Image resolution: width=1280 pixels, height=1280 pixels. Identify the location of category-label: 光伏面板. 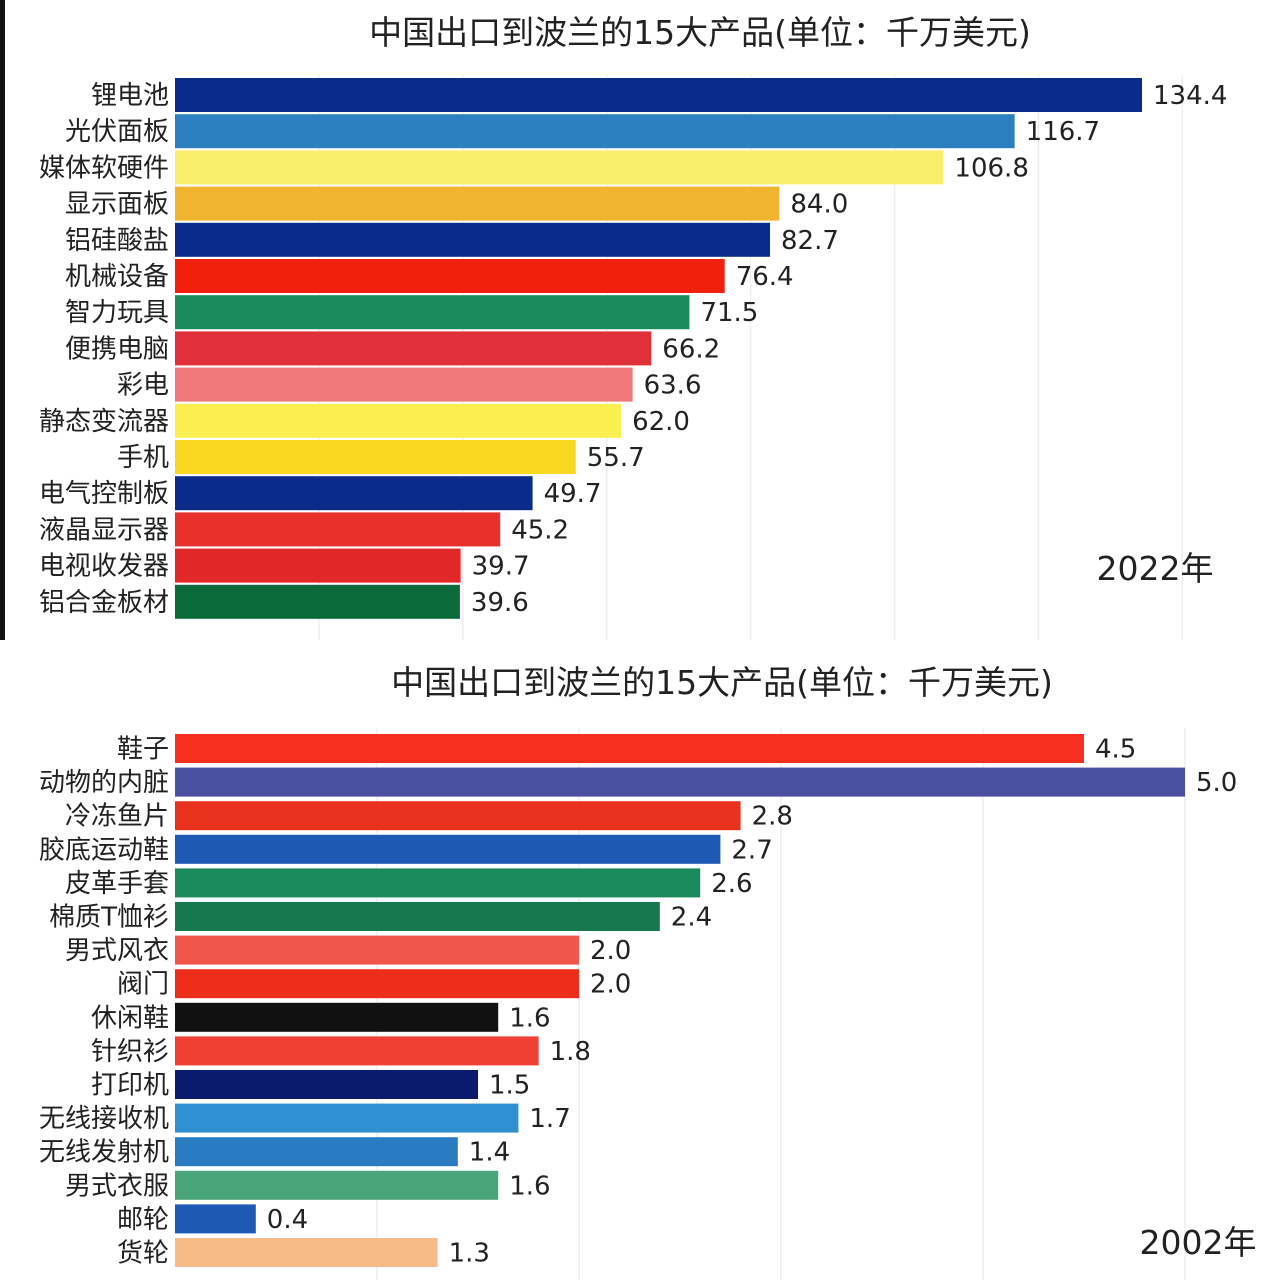
(117, 132).